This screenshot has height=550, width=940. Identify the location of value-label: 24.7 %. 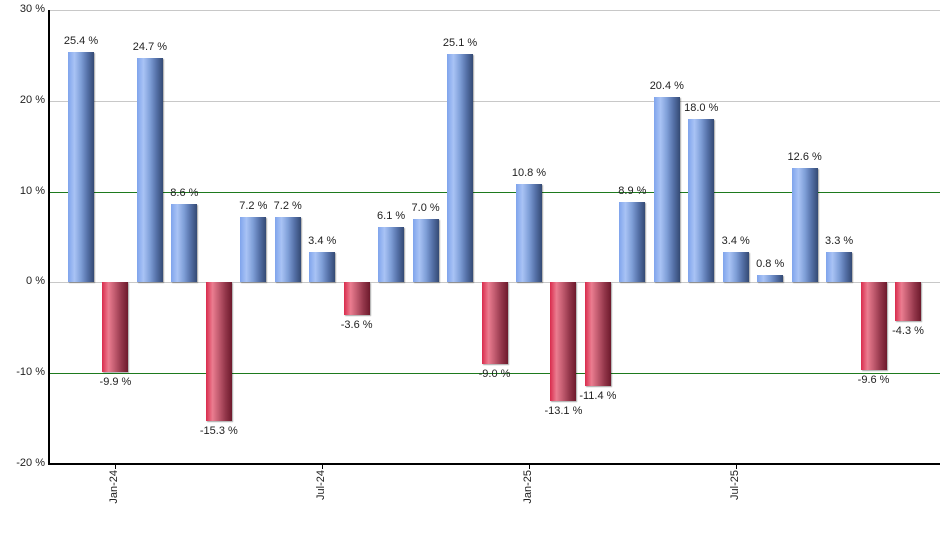
(150, 47).